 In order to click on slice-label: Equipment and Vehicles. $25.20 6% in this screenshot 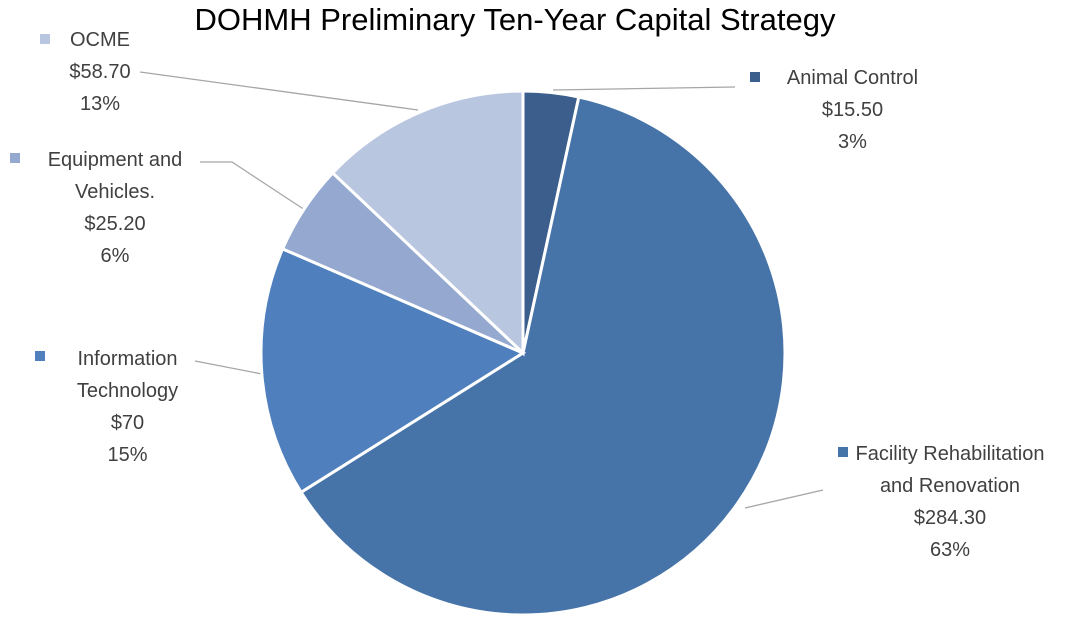, I will do `click(115, 208)`.